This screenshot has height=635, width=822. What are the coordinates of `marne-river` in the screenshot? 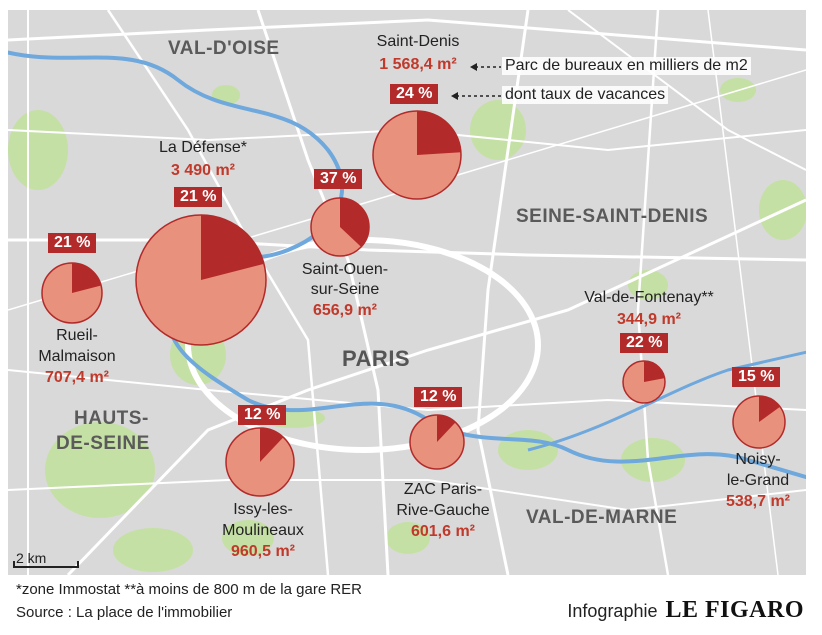 It's located at (666, 401).